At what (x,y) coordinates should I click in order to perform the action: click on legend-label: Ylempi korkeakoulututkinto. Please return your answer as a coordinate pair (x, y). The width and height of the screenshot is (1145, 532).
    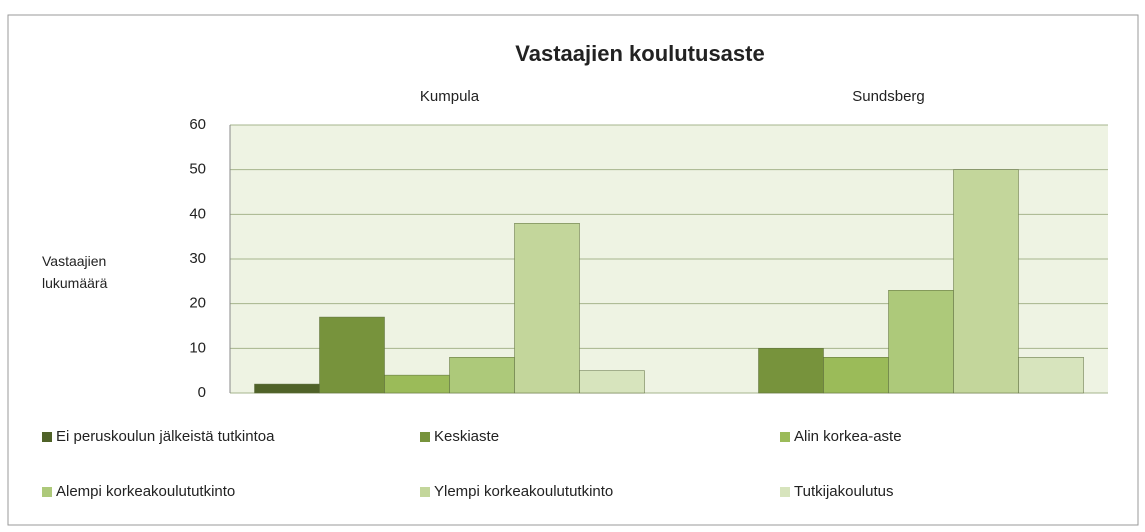
    Looking at the image, I should click on (523, 491).